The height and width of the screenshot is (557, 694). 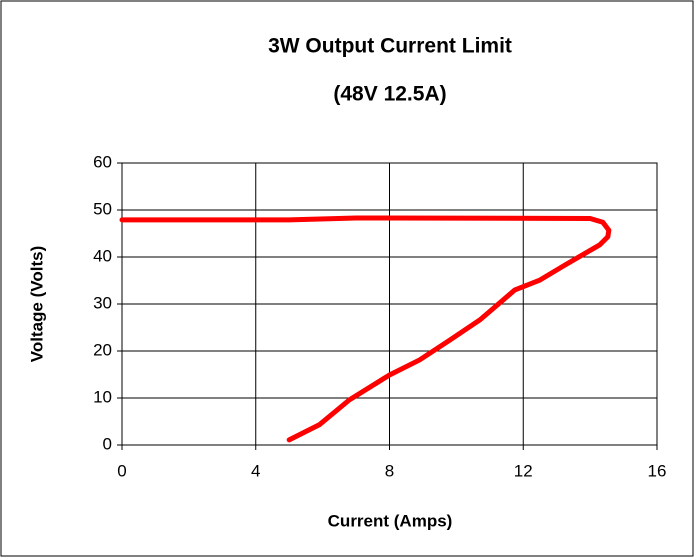 I want to click on x-tick-label: 16, so click(x=657, y=470).